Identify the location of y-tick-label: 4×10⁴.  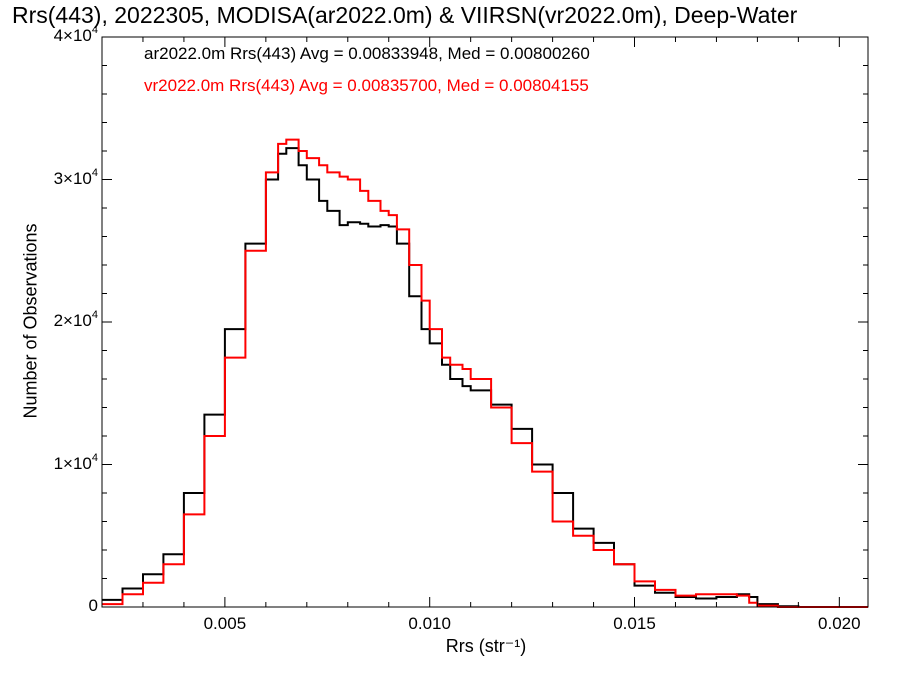
(75, 35).